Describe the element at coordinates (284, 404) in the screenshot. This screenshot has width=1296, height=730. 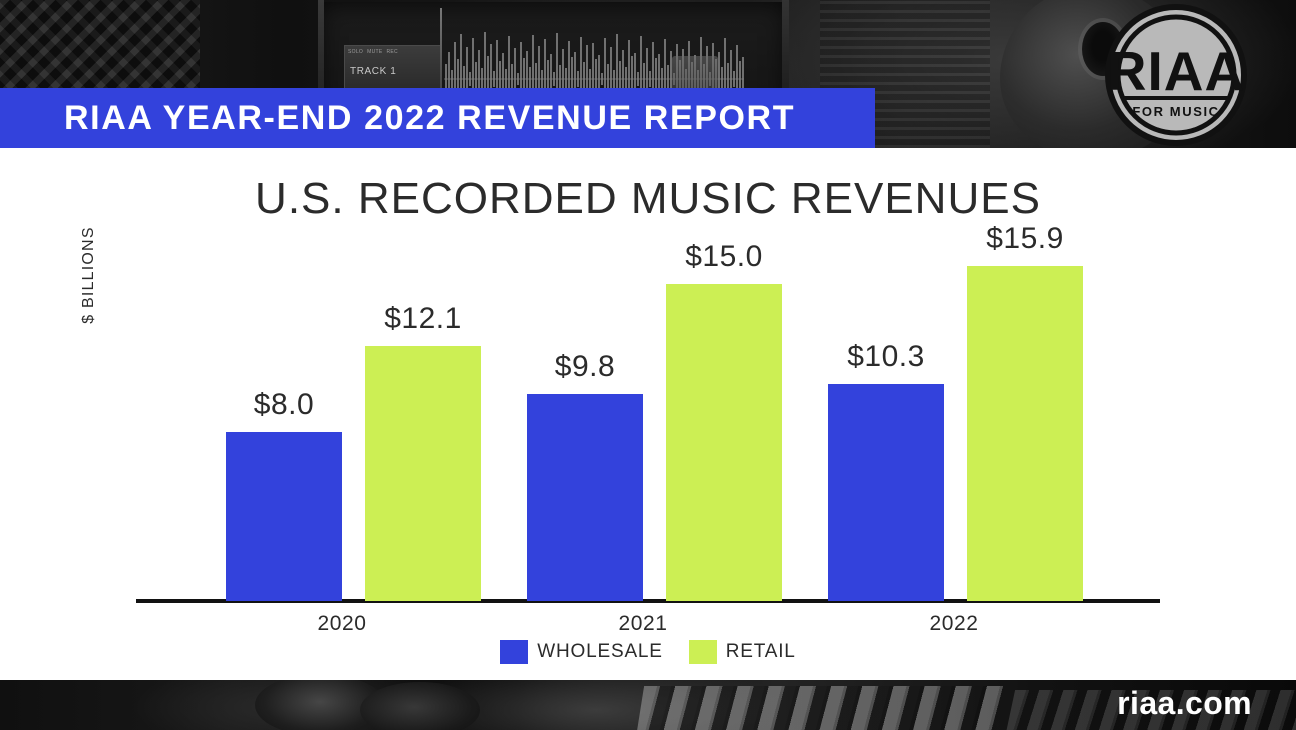
I see `bar-value-wholesale-2020: $8.0` at that location.